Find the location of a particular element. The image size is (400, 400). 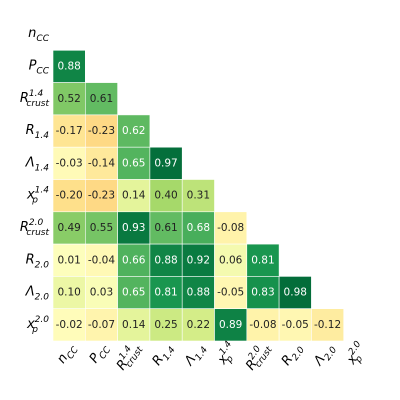

cell-value-r9-c6: -0.08 is located at coordinates (262, 325).